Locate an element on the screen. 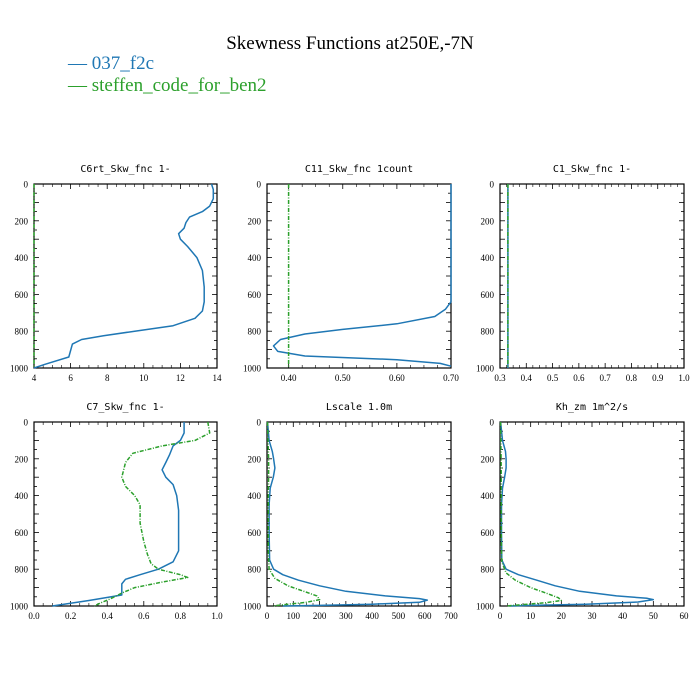  x-tick-label: 40 is located at coordinates (623, 616).